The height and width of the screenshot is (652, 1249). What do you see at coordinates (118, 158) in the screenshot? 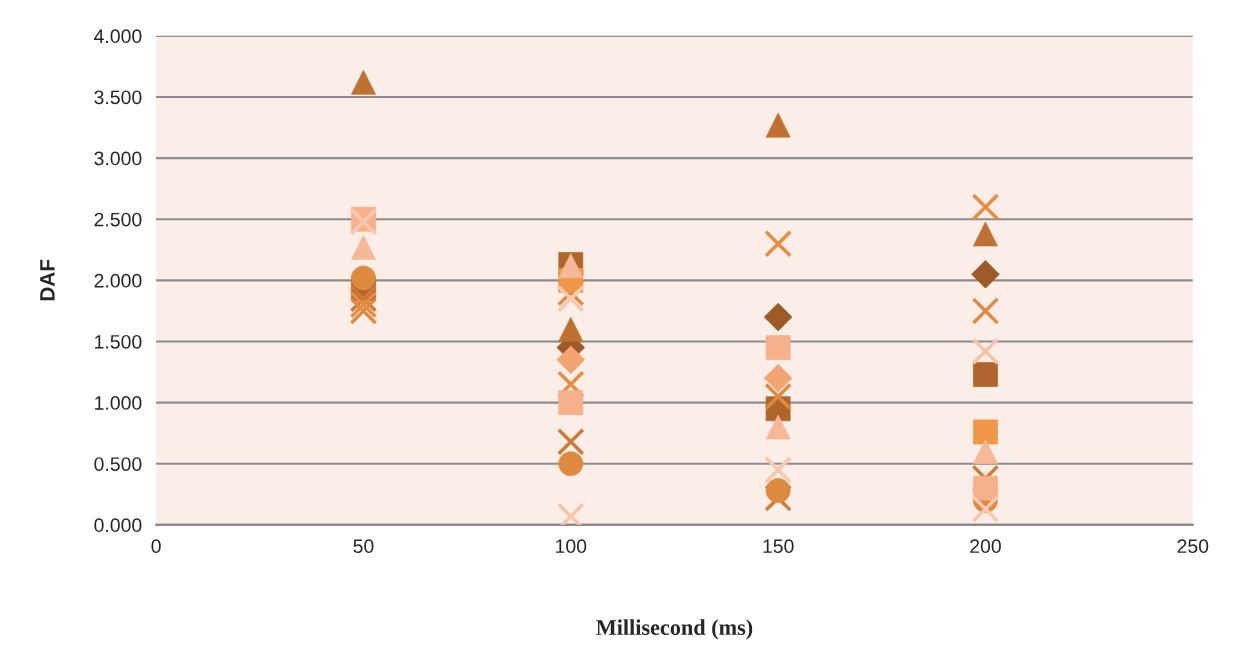
I see `y-tick-label: 3.000` at bounding box center [118, 158].